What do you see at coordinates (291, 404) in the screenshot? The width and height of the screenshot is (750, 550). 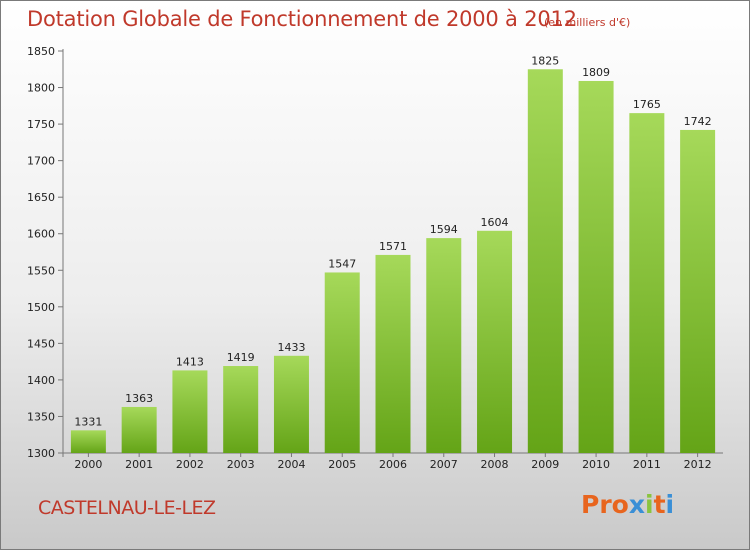 I see `bar-2004` at bounding box center [291, 404].